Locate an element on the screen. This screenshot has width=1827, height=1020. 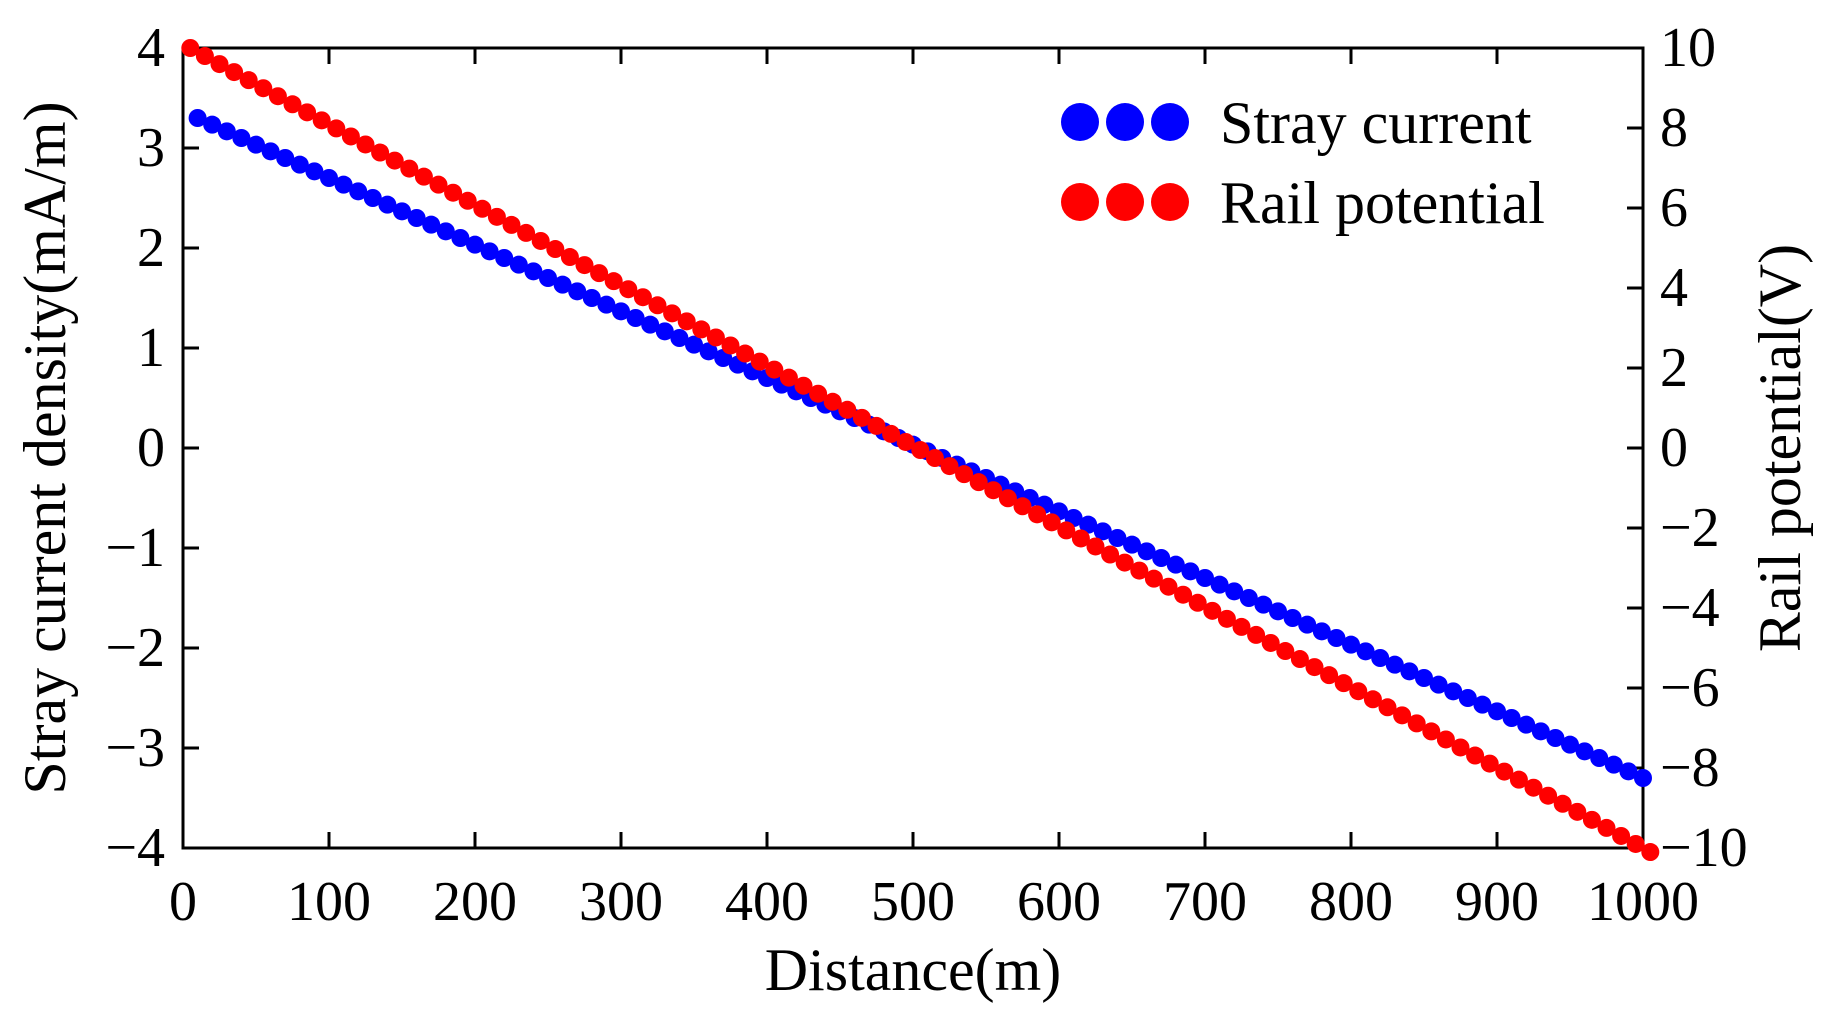
x-tick-label: 500 is located at coordinates (913, 902).